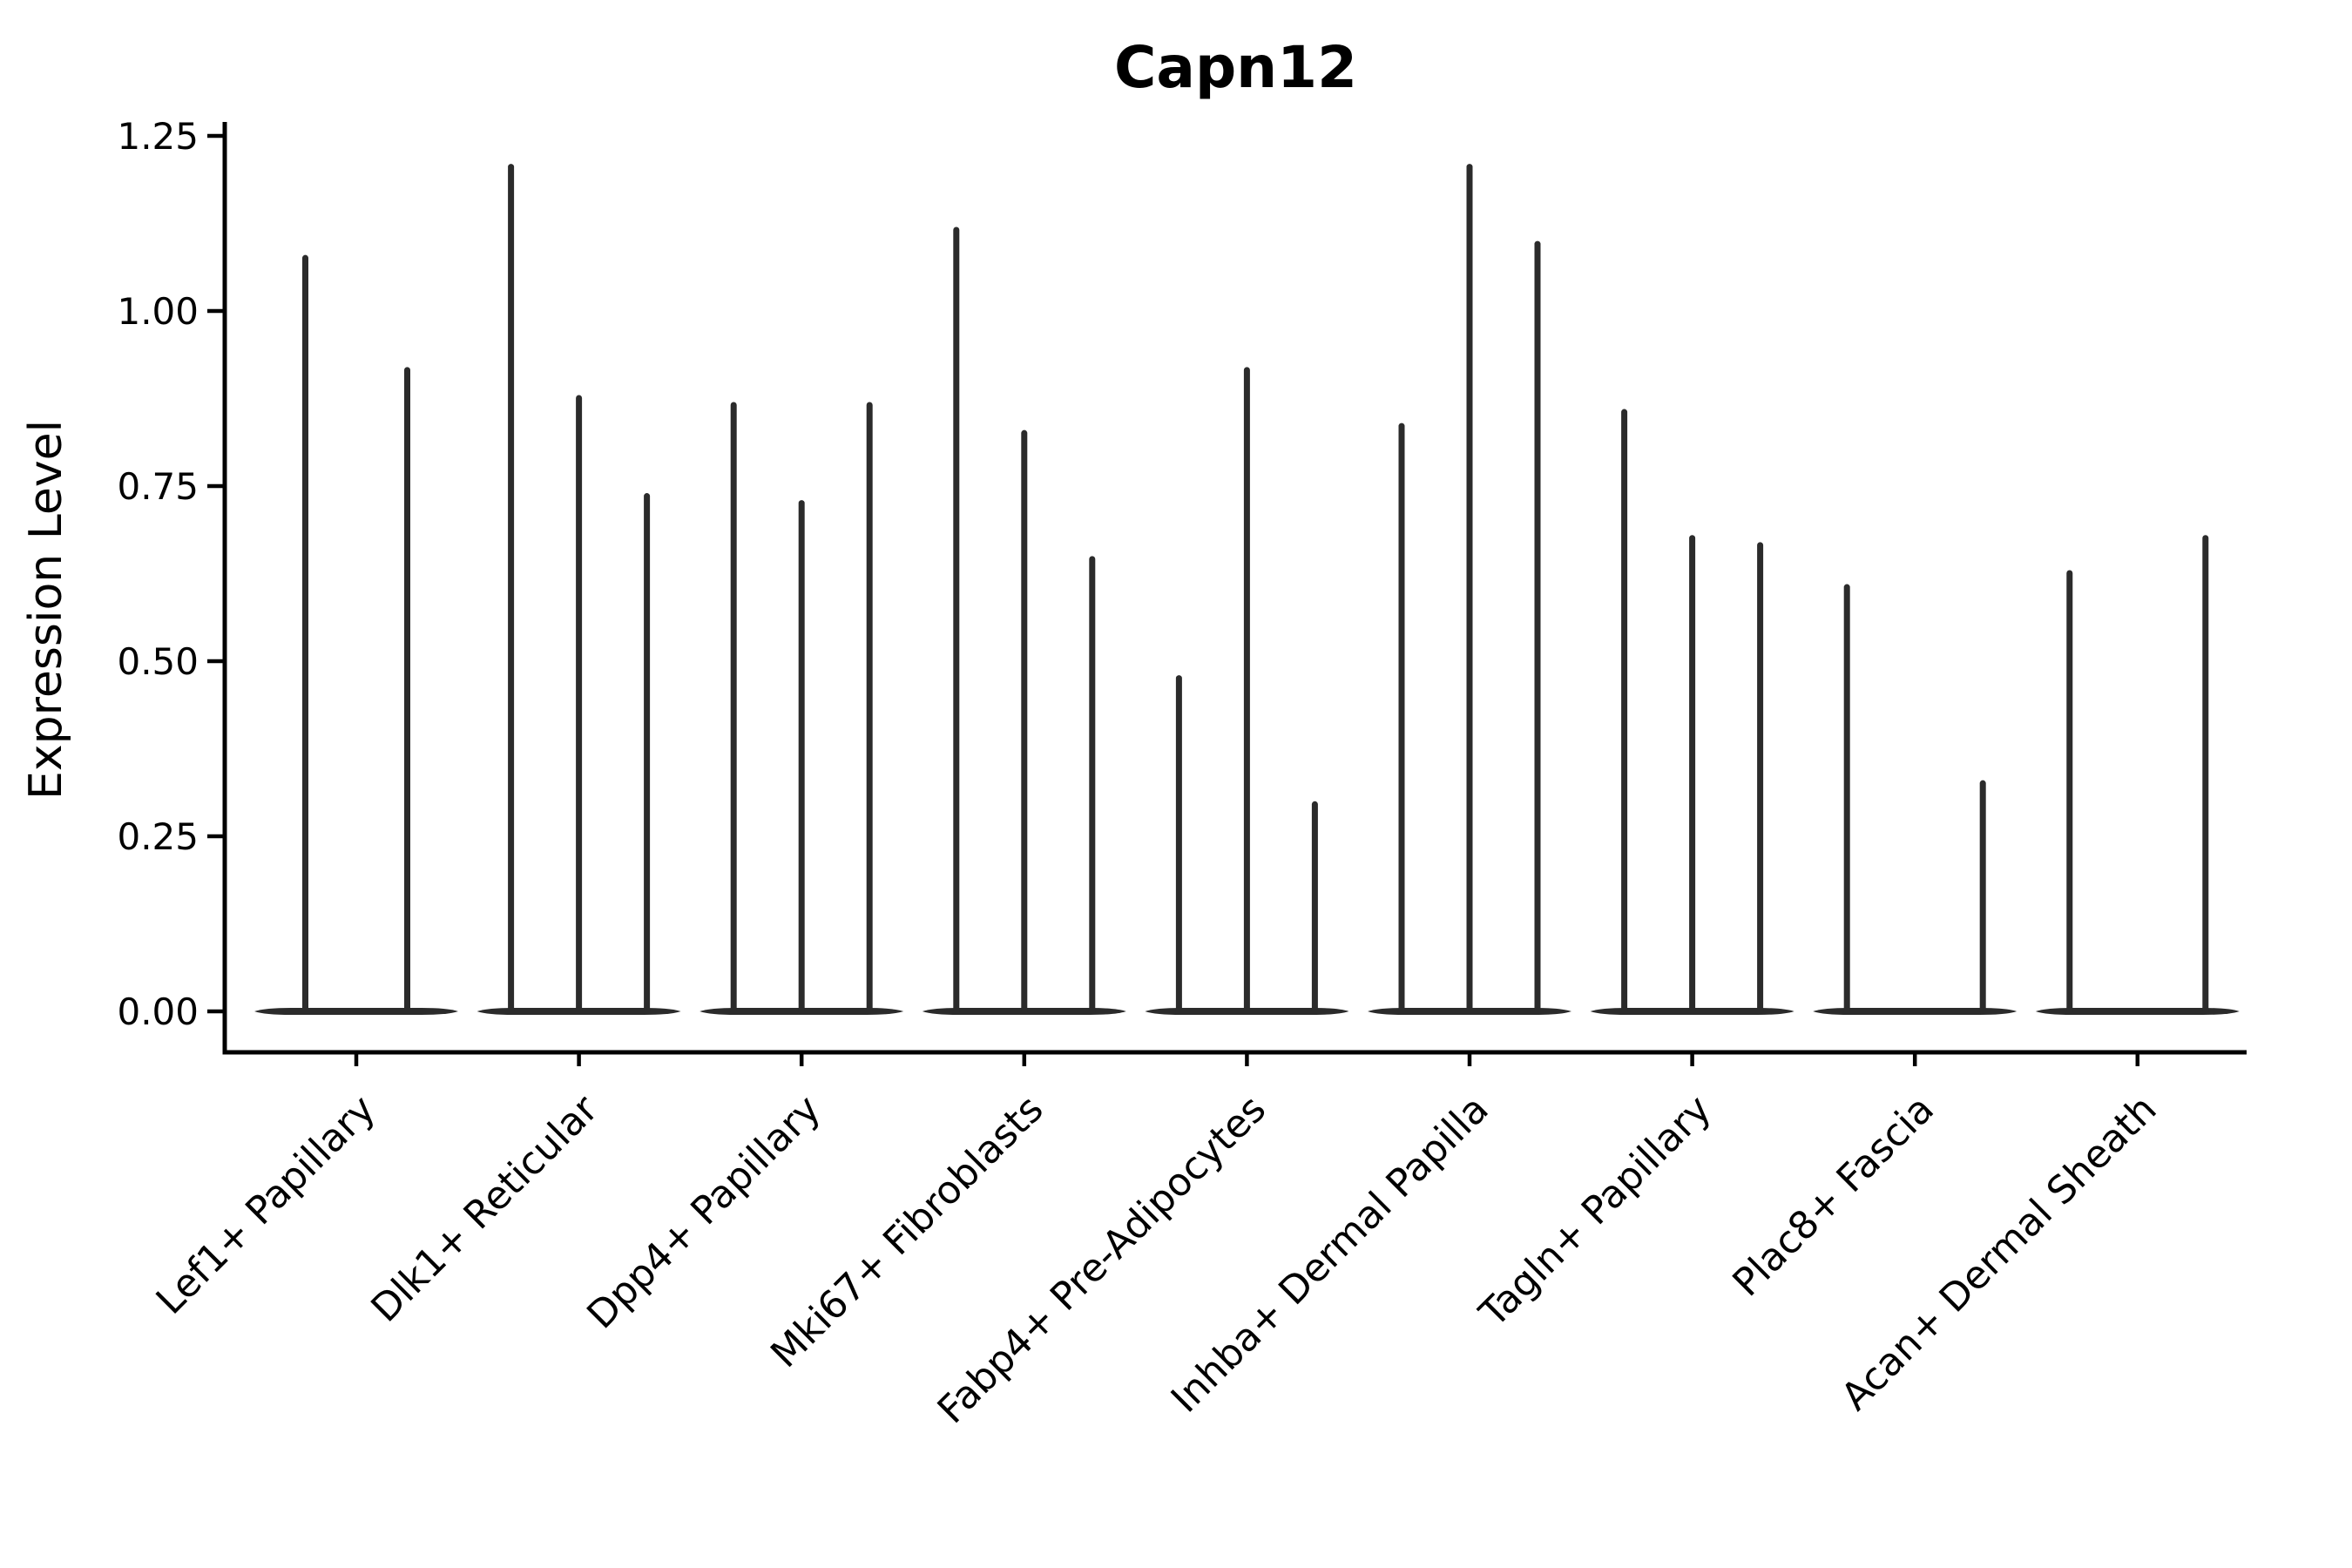 The height and width of the screenshot is (1568, 2352). I want to click on violin-group: Dlk1+ Reticular, so click(521, 747).